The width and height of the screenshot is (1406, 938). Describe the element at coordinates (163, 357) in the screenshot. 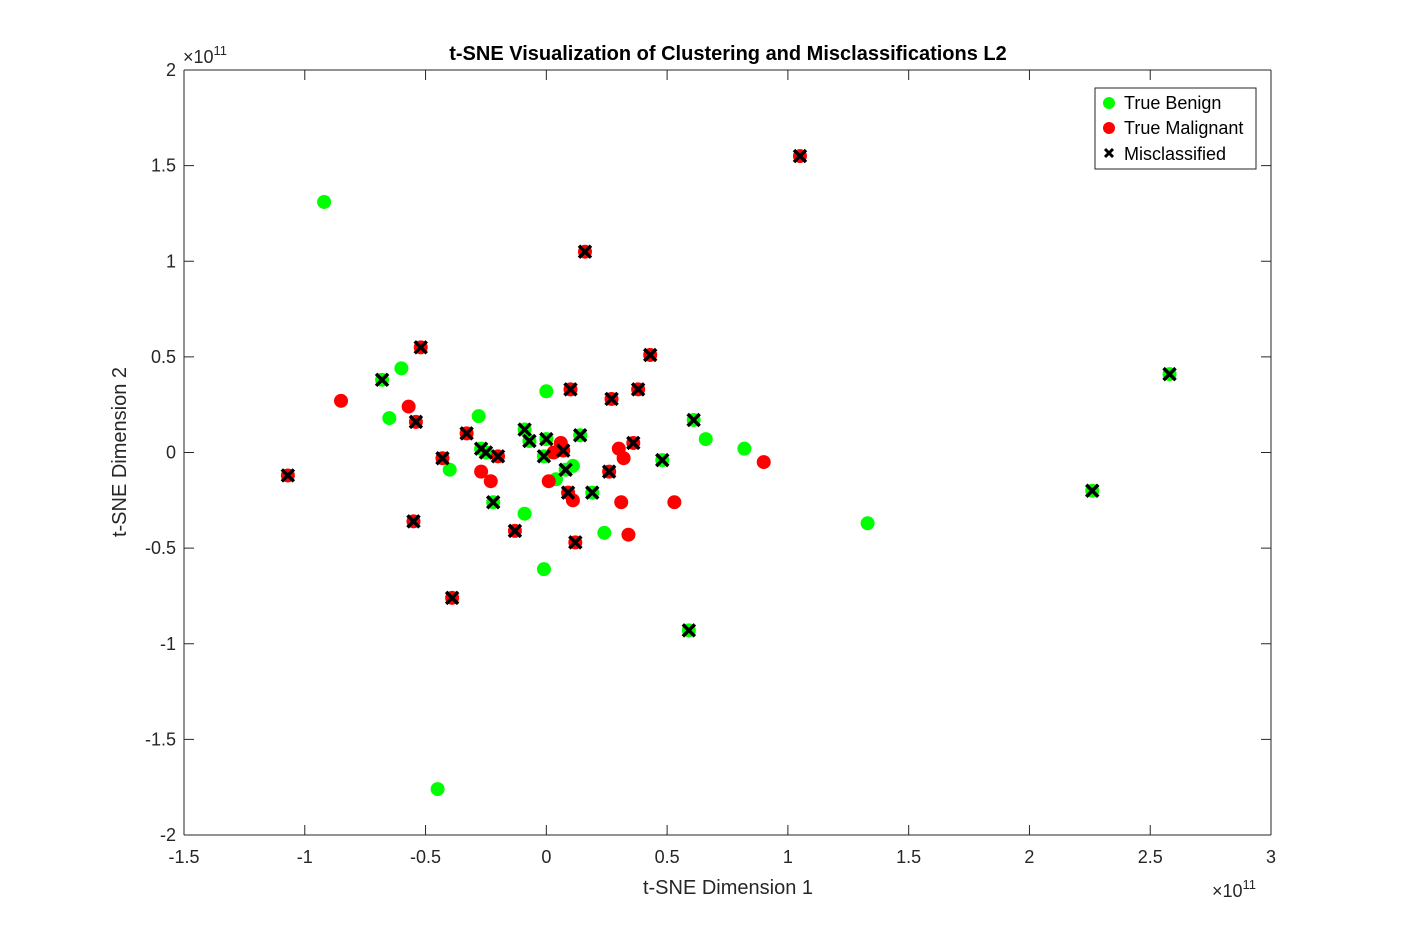

I see `y-tick-label: 0.5` at that location.